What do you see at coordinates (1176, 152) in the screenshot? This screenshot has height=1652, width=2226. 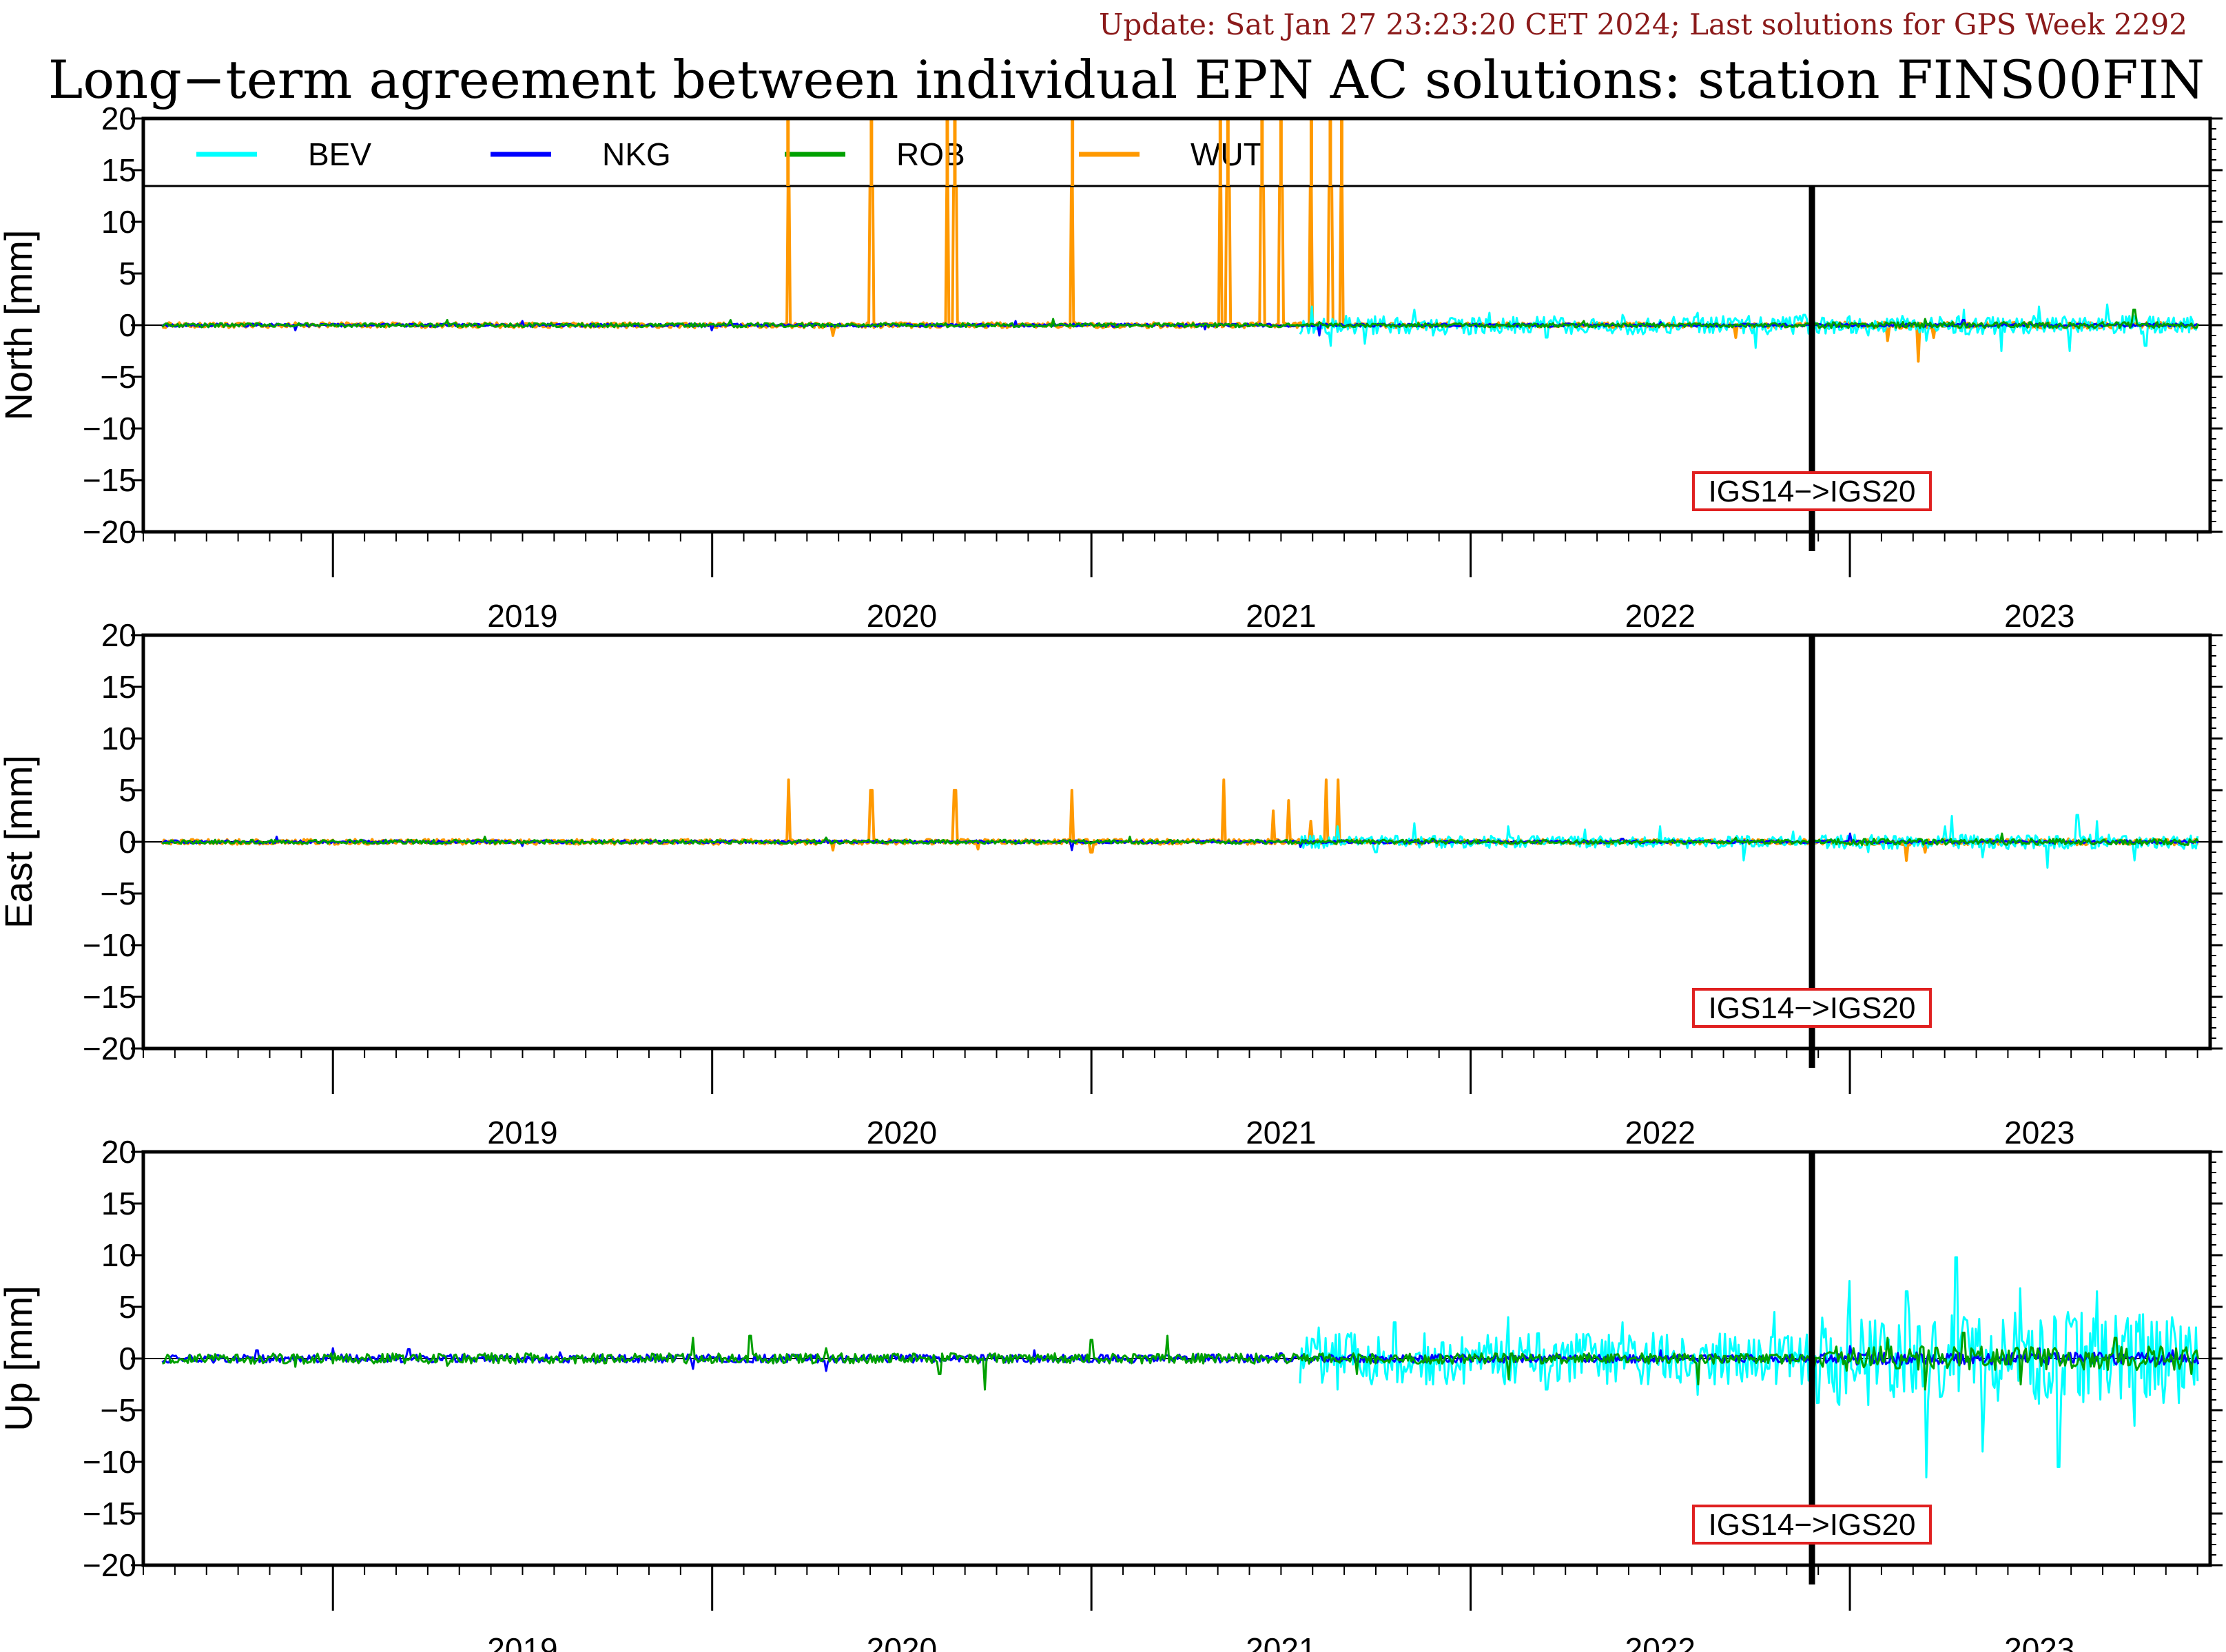 I see `legend-background` at bounding box center [1176, 152].